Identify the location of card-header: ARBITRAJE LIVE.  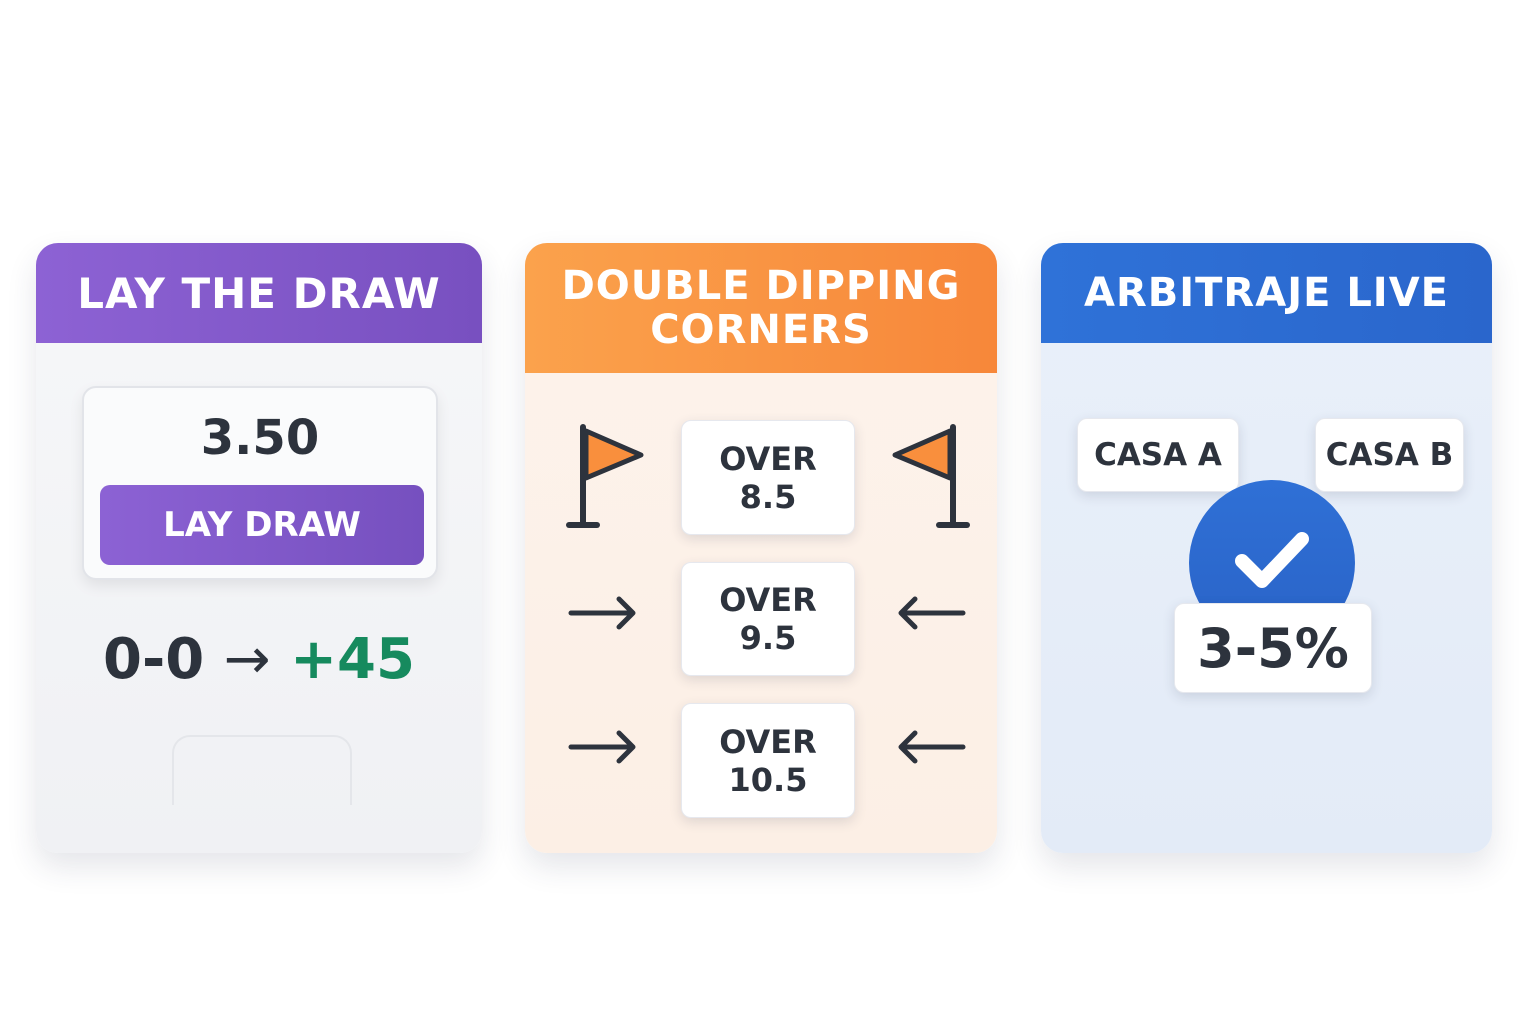
(1266, 293).